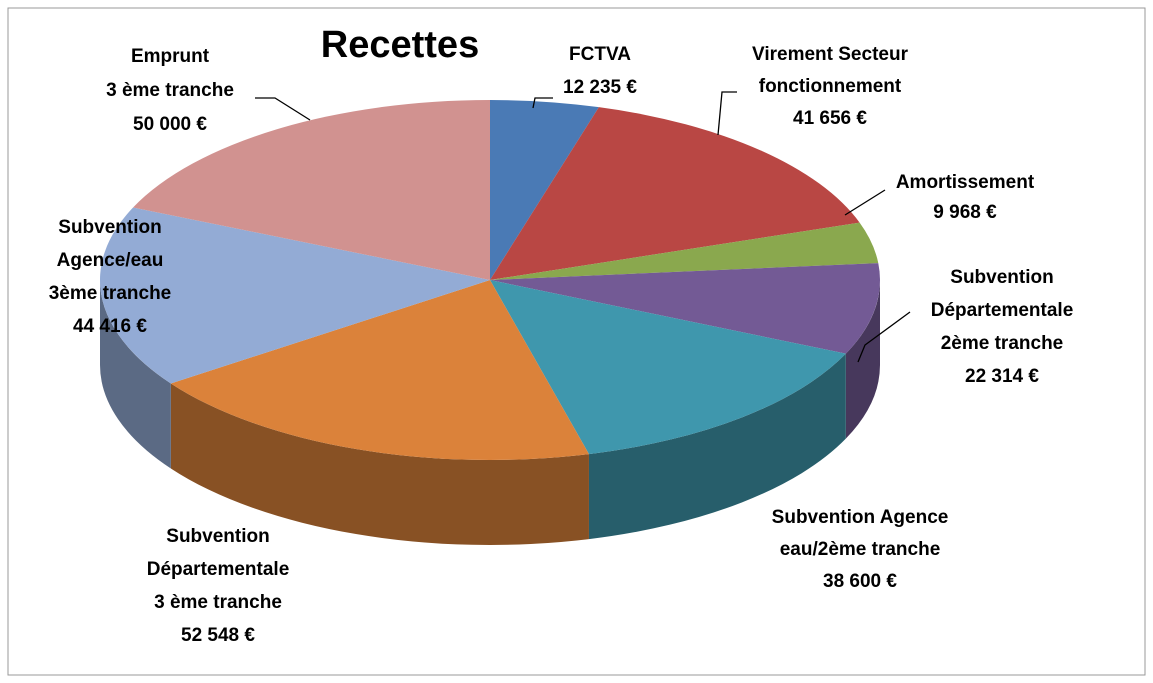  What do you see at coordinates (1002, 343) in the screenshot?
I see `category-label: 2ème tranche` at bounding box center [1002, 343].